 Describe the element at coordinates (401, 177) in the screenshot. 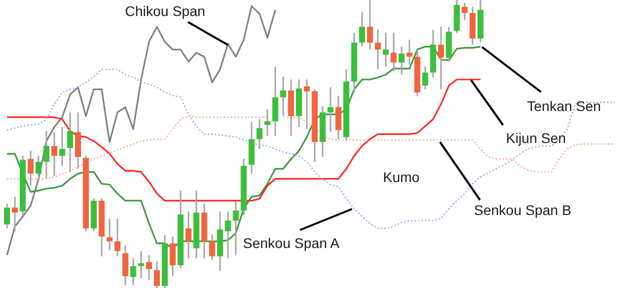

I see `annotation: Kumo` at that location.